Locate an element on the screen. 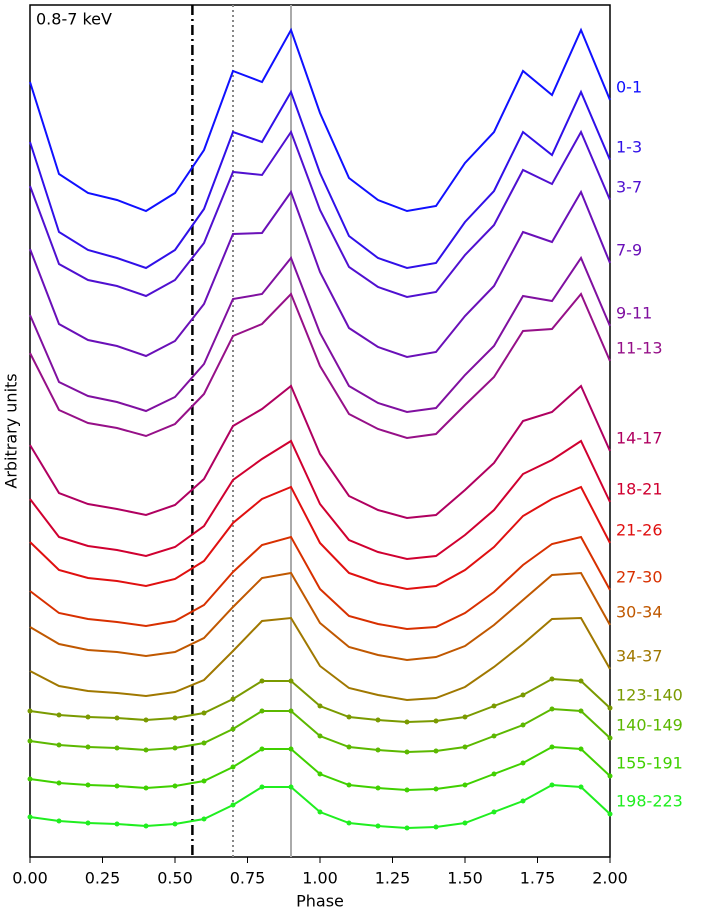  x-tick-label: 0.00 is located at coordinates (30, 878).